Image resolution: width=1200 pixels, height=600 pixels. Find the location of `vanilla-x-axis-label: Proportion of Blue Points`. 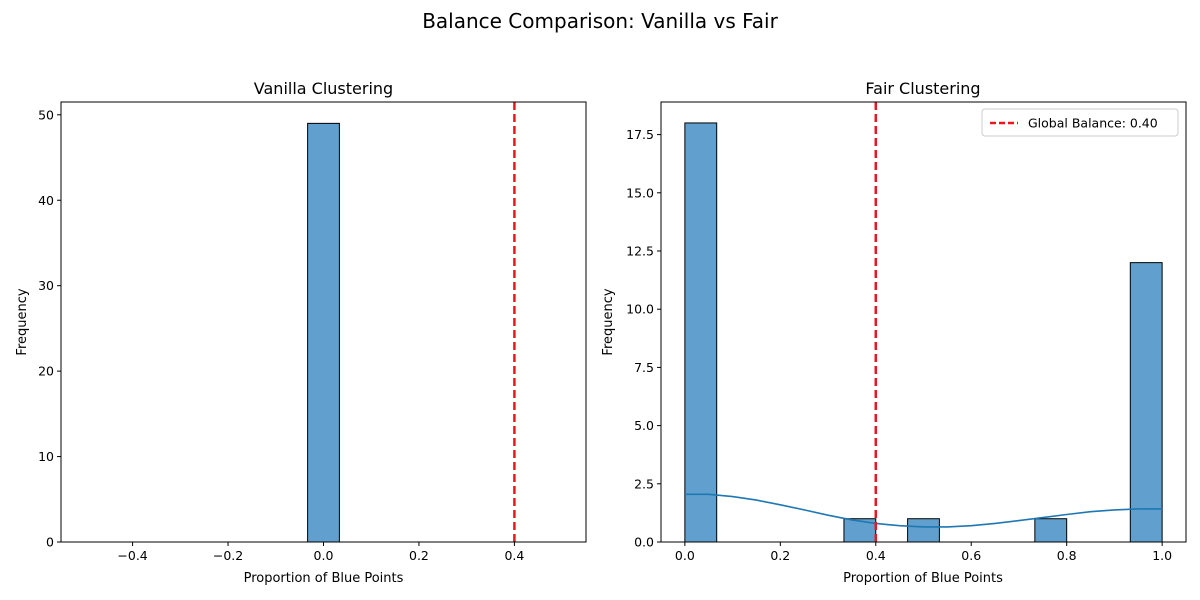

vanilla-x-axis-label: Proportion of Blue Points is located at coordinates (324, 578).